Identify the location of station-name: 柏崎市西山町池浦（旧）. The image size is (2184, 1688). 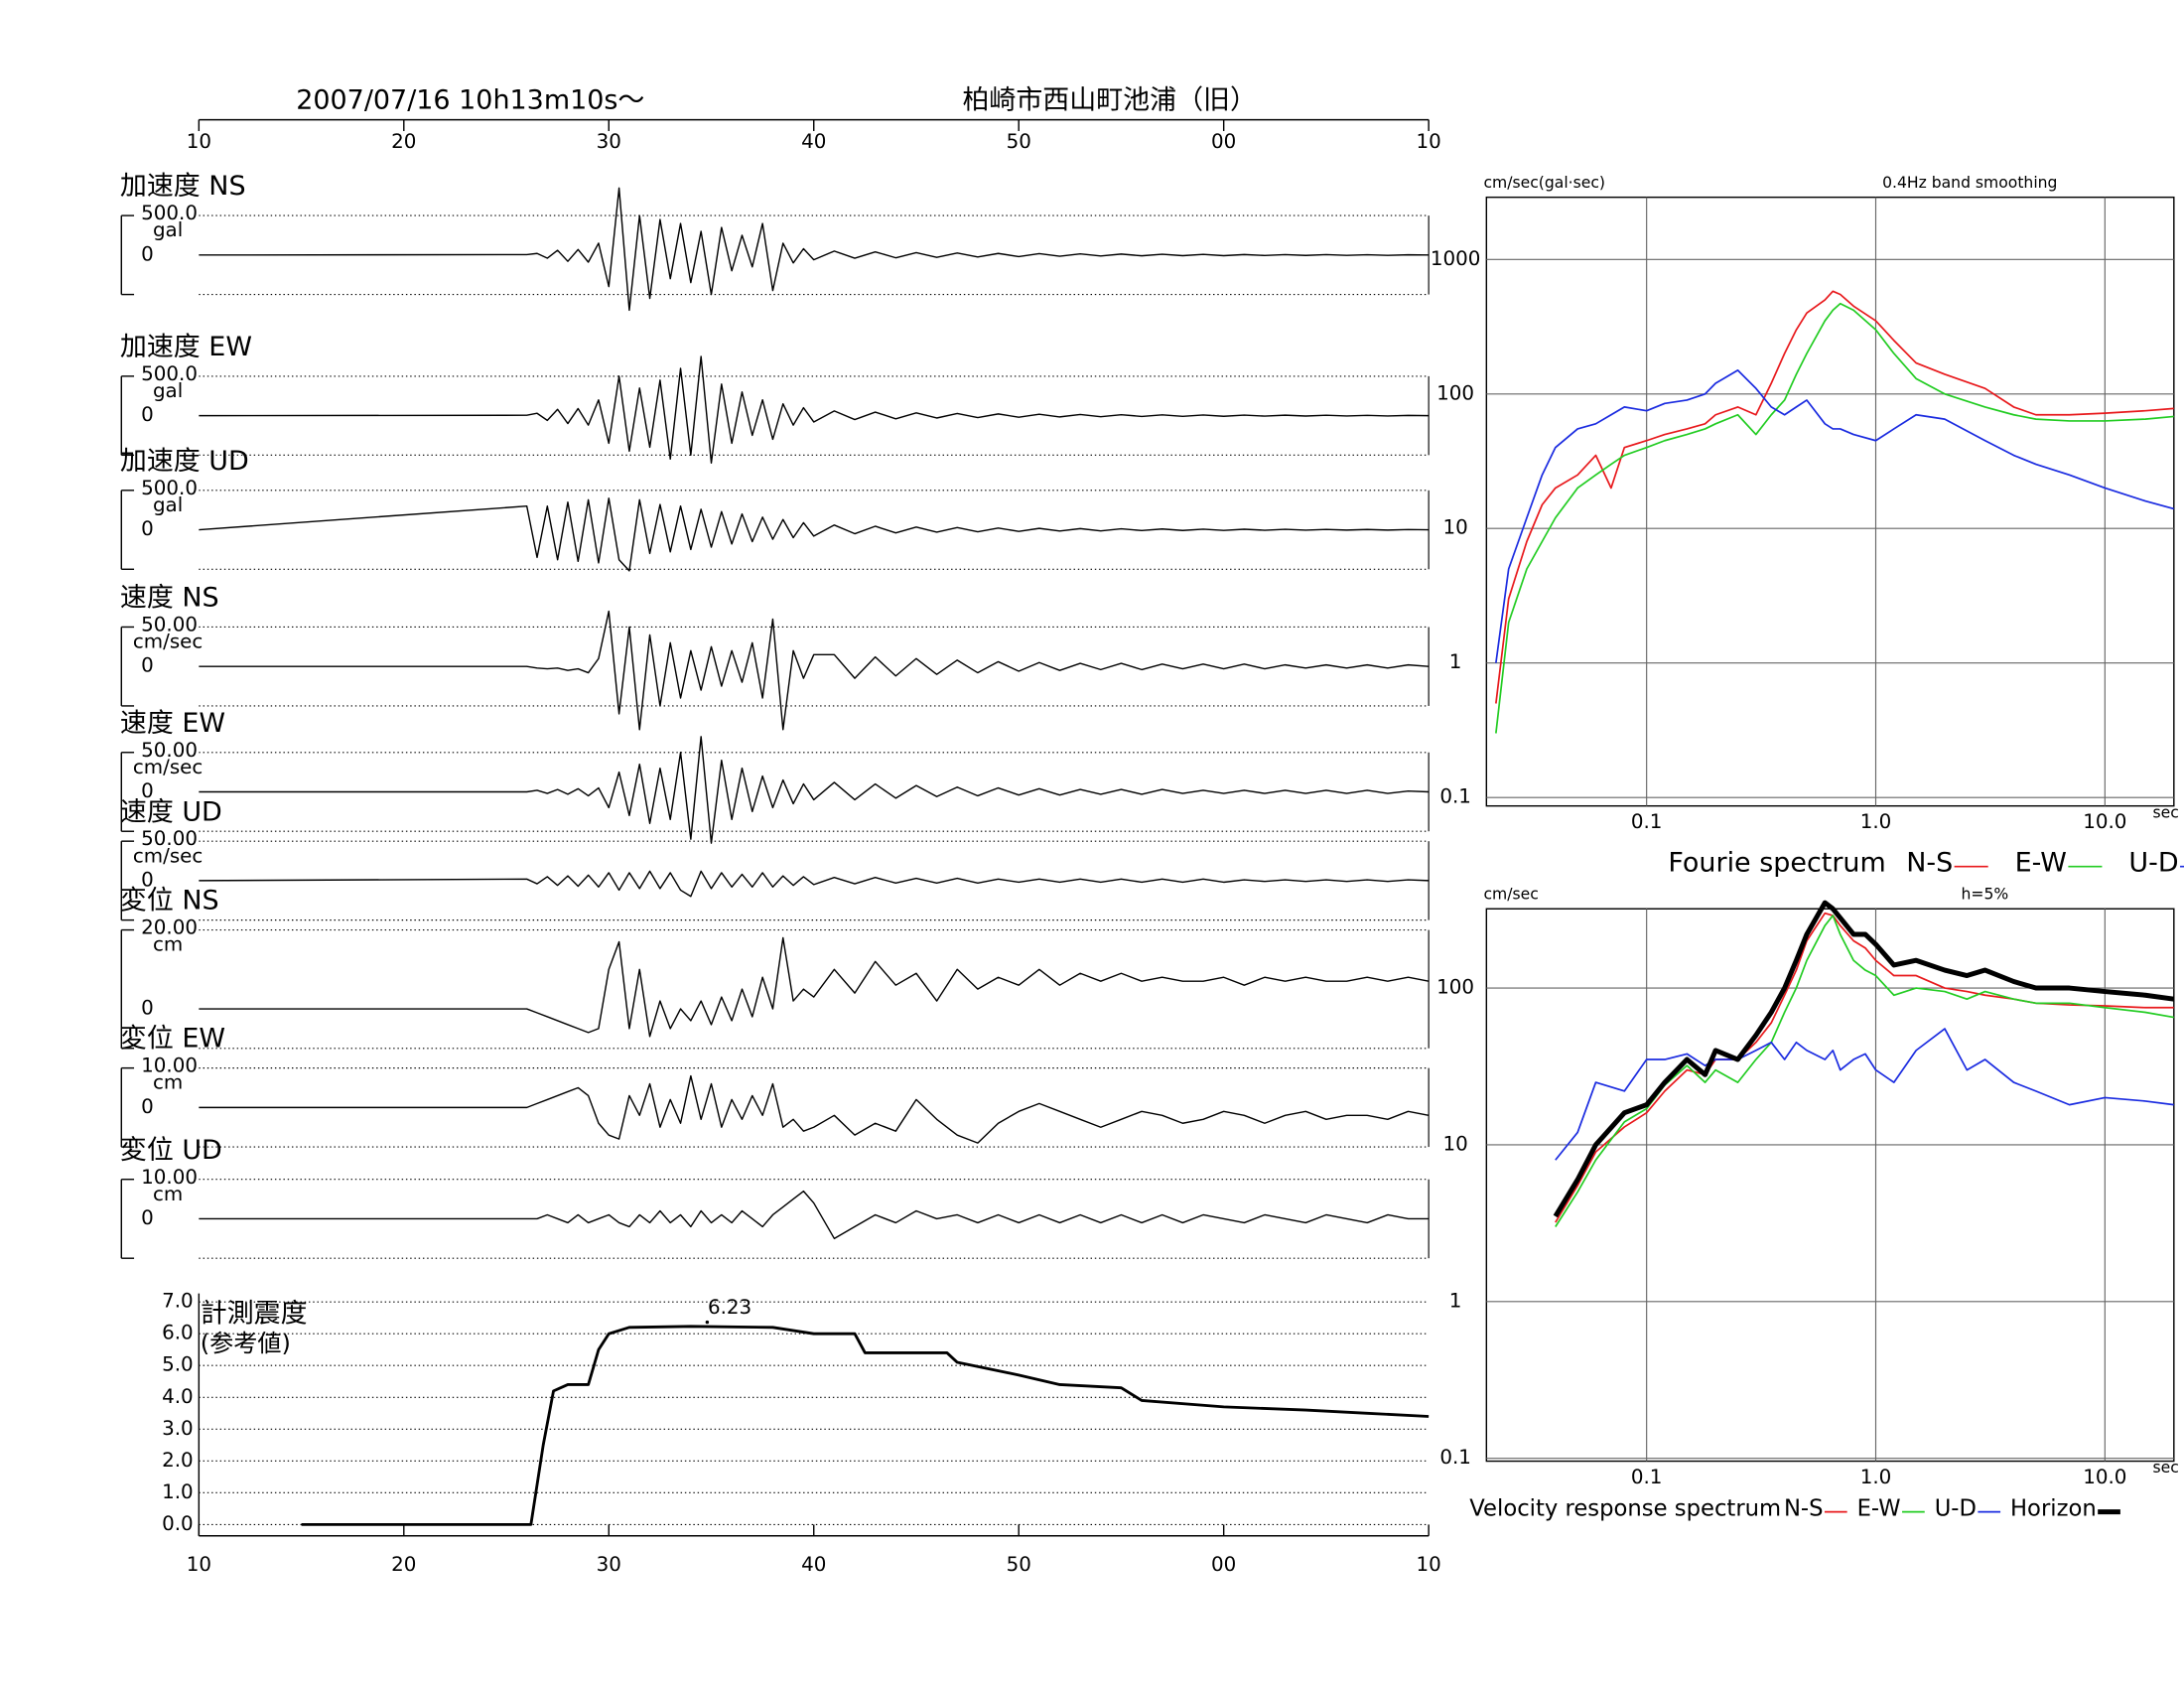
(1109, 100).